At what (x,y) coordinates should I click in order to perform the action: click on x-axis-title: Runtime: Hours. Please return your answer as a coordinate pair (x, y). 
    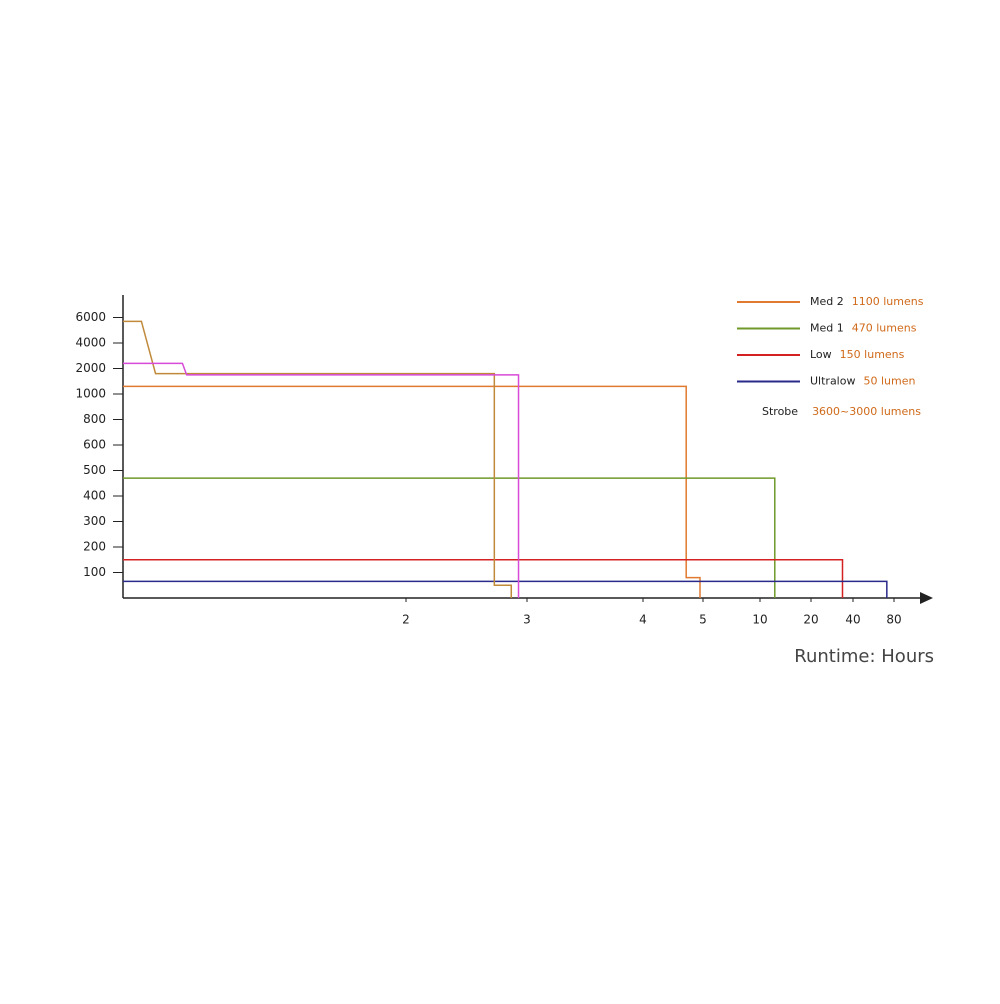
    Looking at the image, I should click on (864, 656).